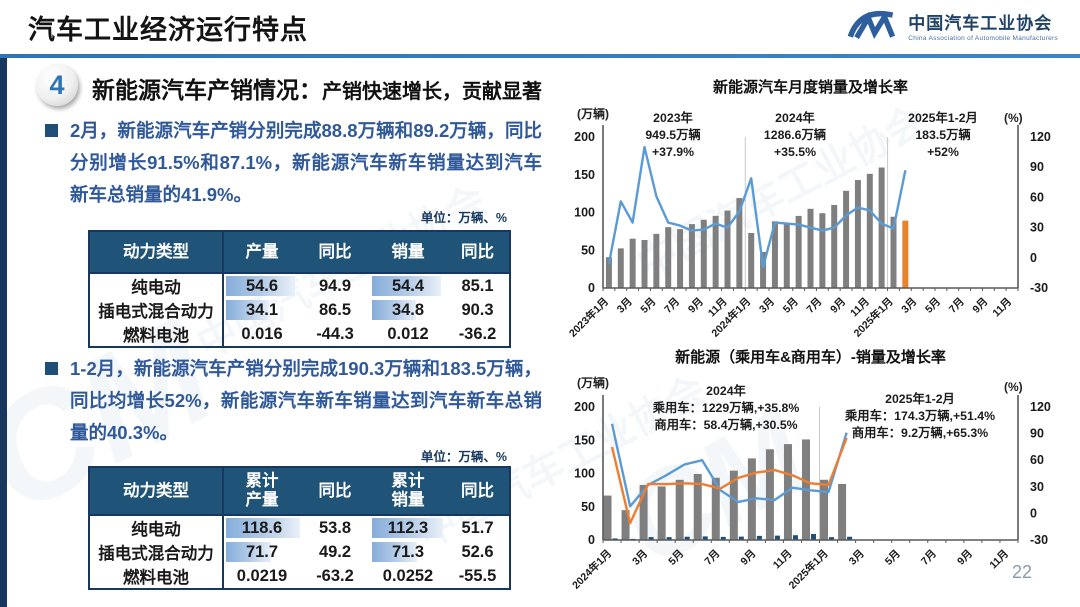  Describe the element at coordinates (1037, 228) in the screenshot. I see `svg-text: 30` at that location.